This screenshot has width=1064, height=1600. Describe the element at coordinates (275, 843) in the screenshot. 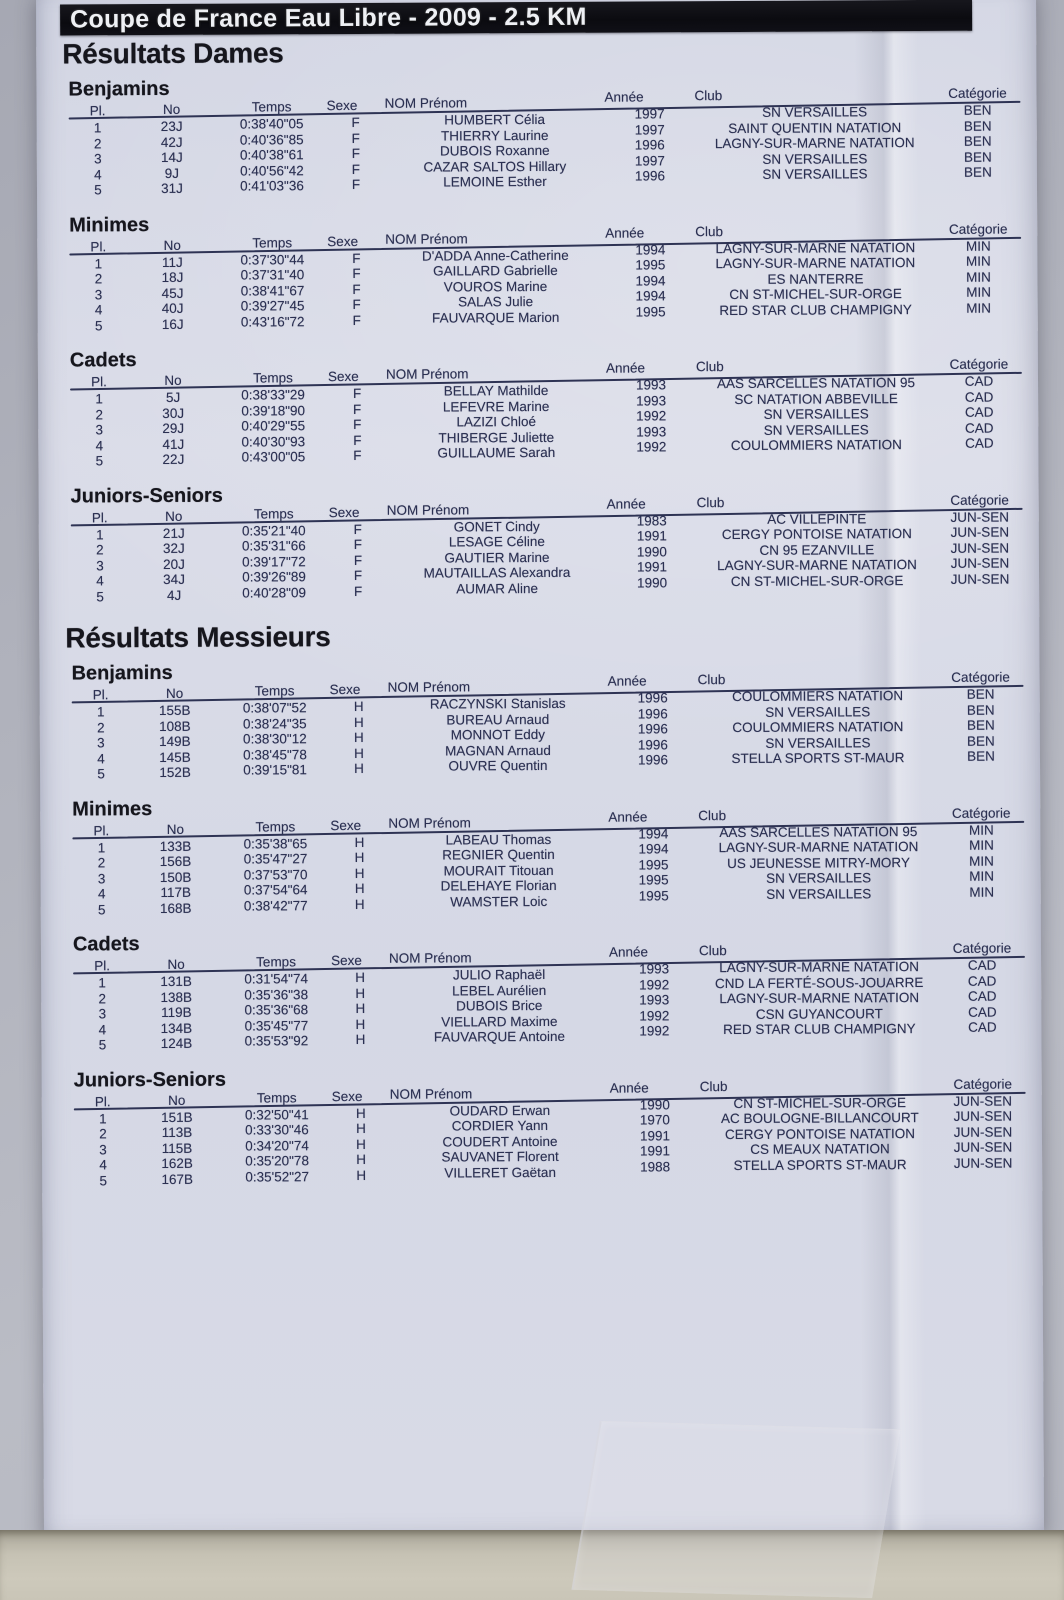

I see `table-cell-temps: 0:35'38"65` at that location.